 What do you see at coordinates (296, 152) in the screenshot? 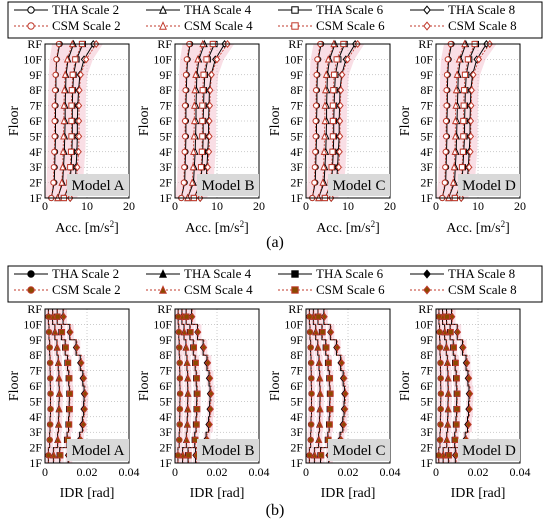
I see `floor-tick-label: 4F` at bounding box center [296, 152].